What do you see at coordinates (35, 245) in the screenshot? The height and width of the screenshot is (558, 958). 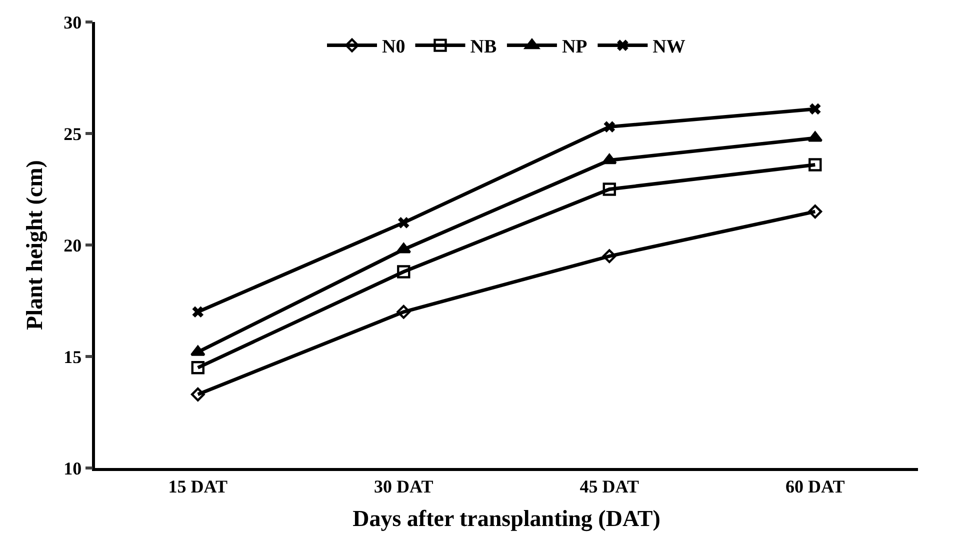 I see `y-axis-title: Plant height (cm)` at bounding box center [35, 245].